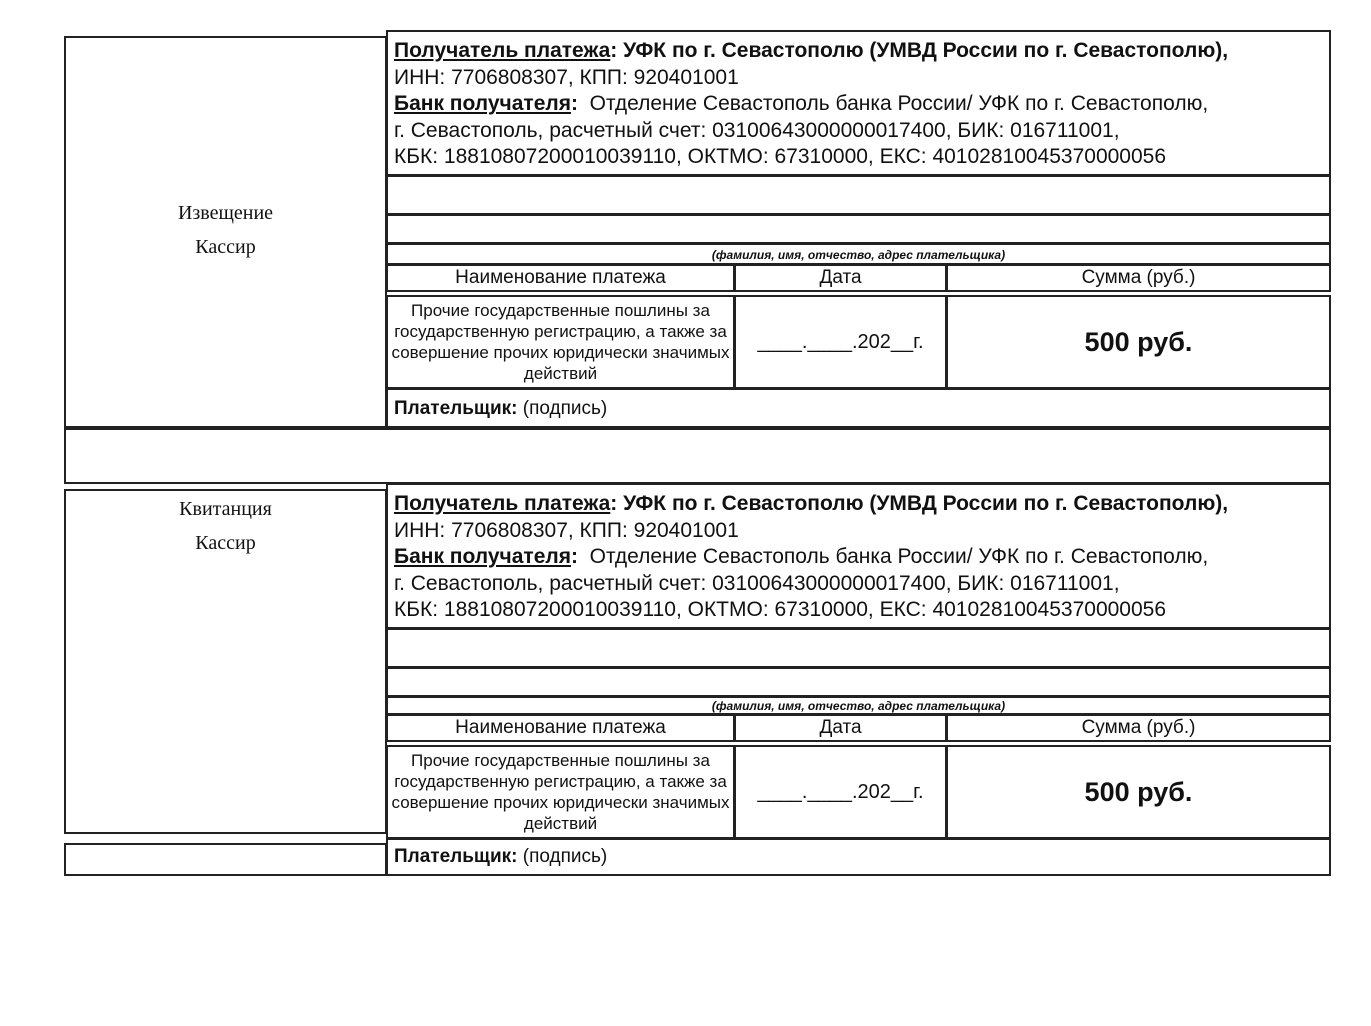  I want to click on receipt-side-labels: Квитанция Кассир, so click(225, 526).